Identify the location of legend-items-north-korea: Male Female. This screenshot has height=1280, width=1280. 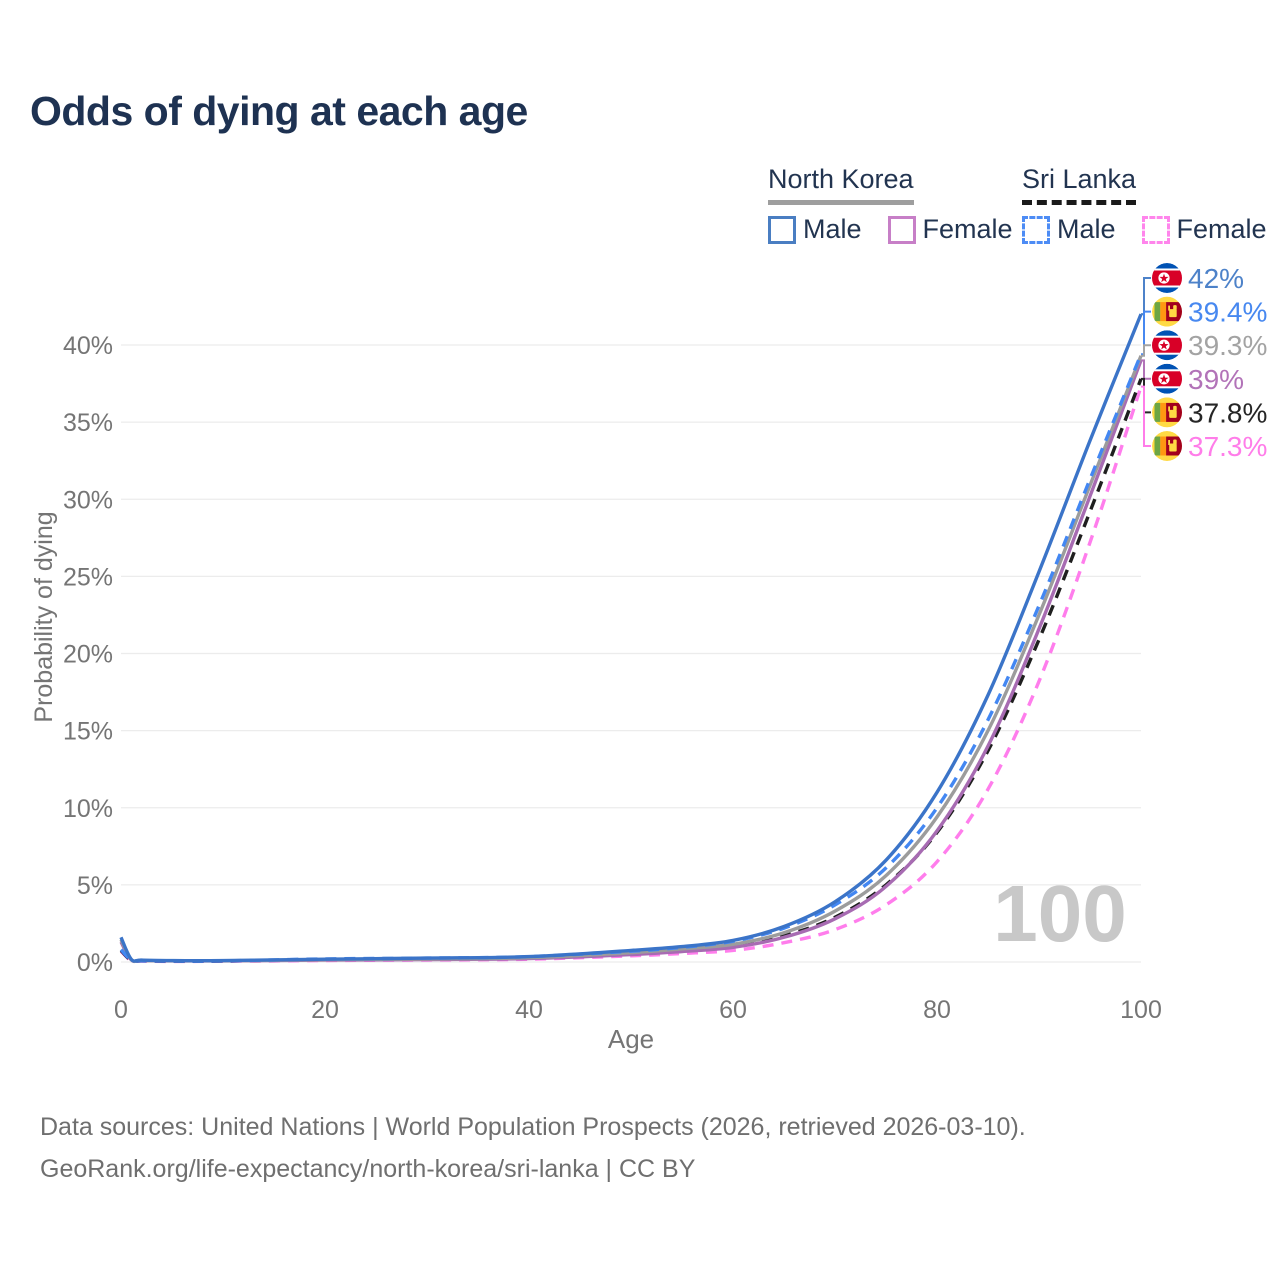
(903, 229).